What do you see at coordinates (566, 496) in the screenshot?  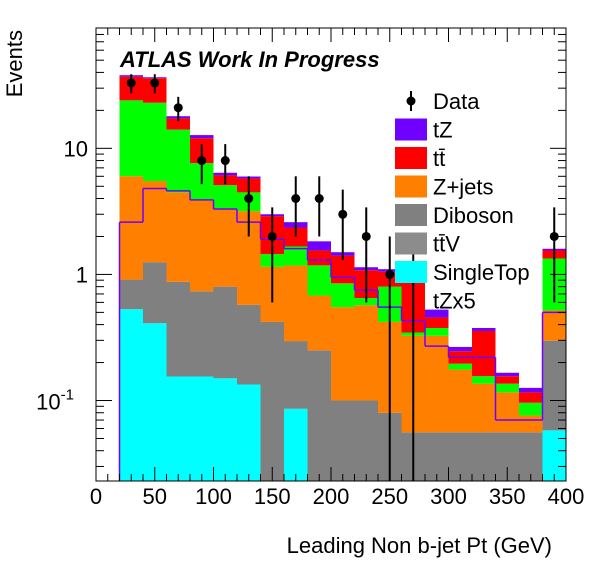 I see `x-tick-label: 400` at bounding box center [566, 496].